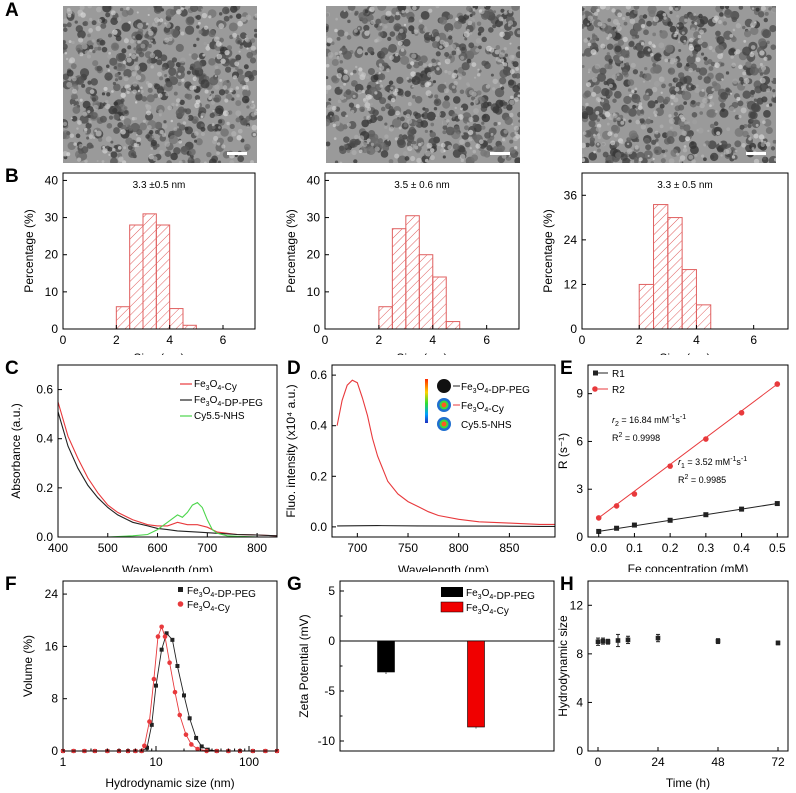 The width and height of the screenshot is (796, 793). Describe the element at coordinates (444, 405) in the screenshot. I see `sample-dot-core` at that location.